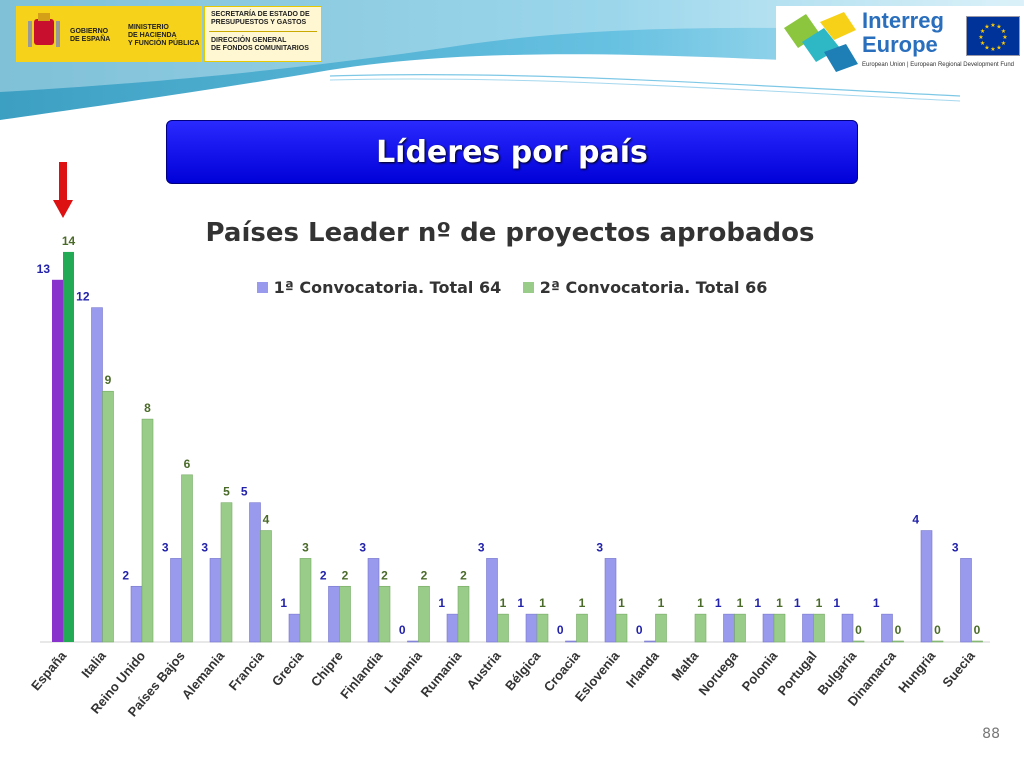 Image resolution: width=1024 pixels, height=768 pixels. I want to click on data-label-1: 13, so click(44, 269).